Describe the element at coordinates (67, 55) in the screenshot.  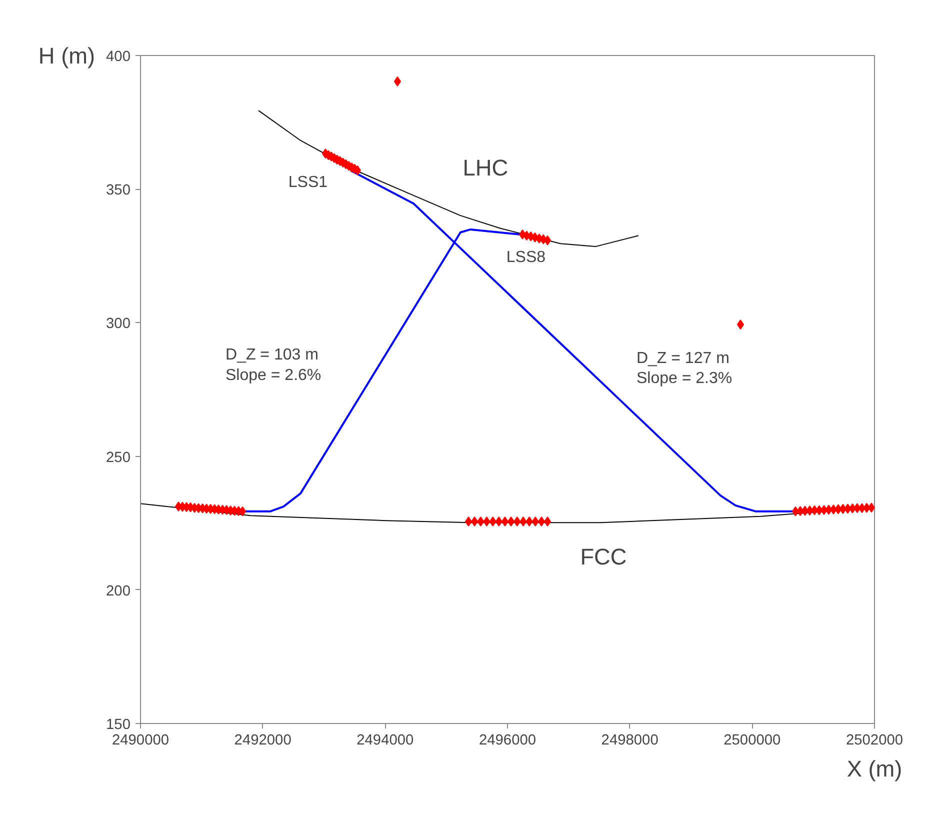
I see `y-axis-title: H (m)` at that location.